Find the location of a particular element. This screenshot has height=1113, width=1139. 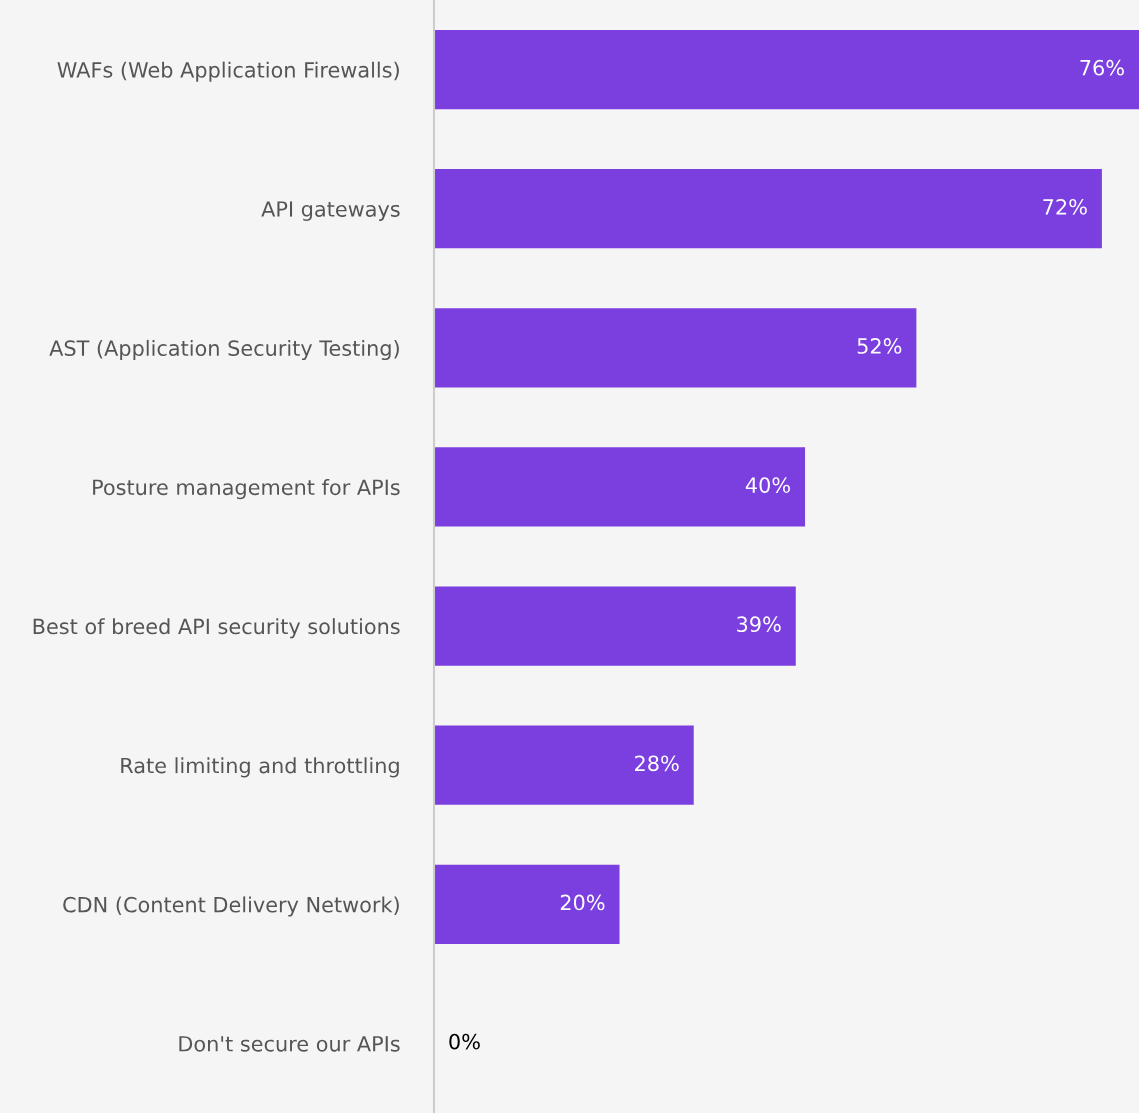

y-tick-label: AST (Application Security Testing) is located at coordinates (224, 350).